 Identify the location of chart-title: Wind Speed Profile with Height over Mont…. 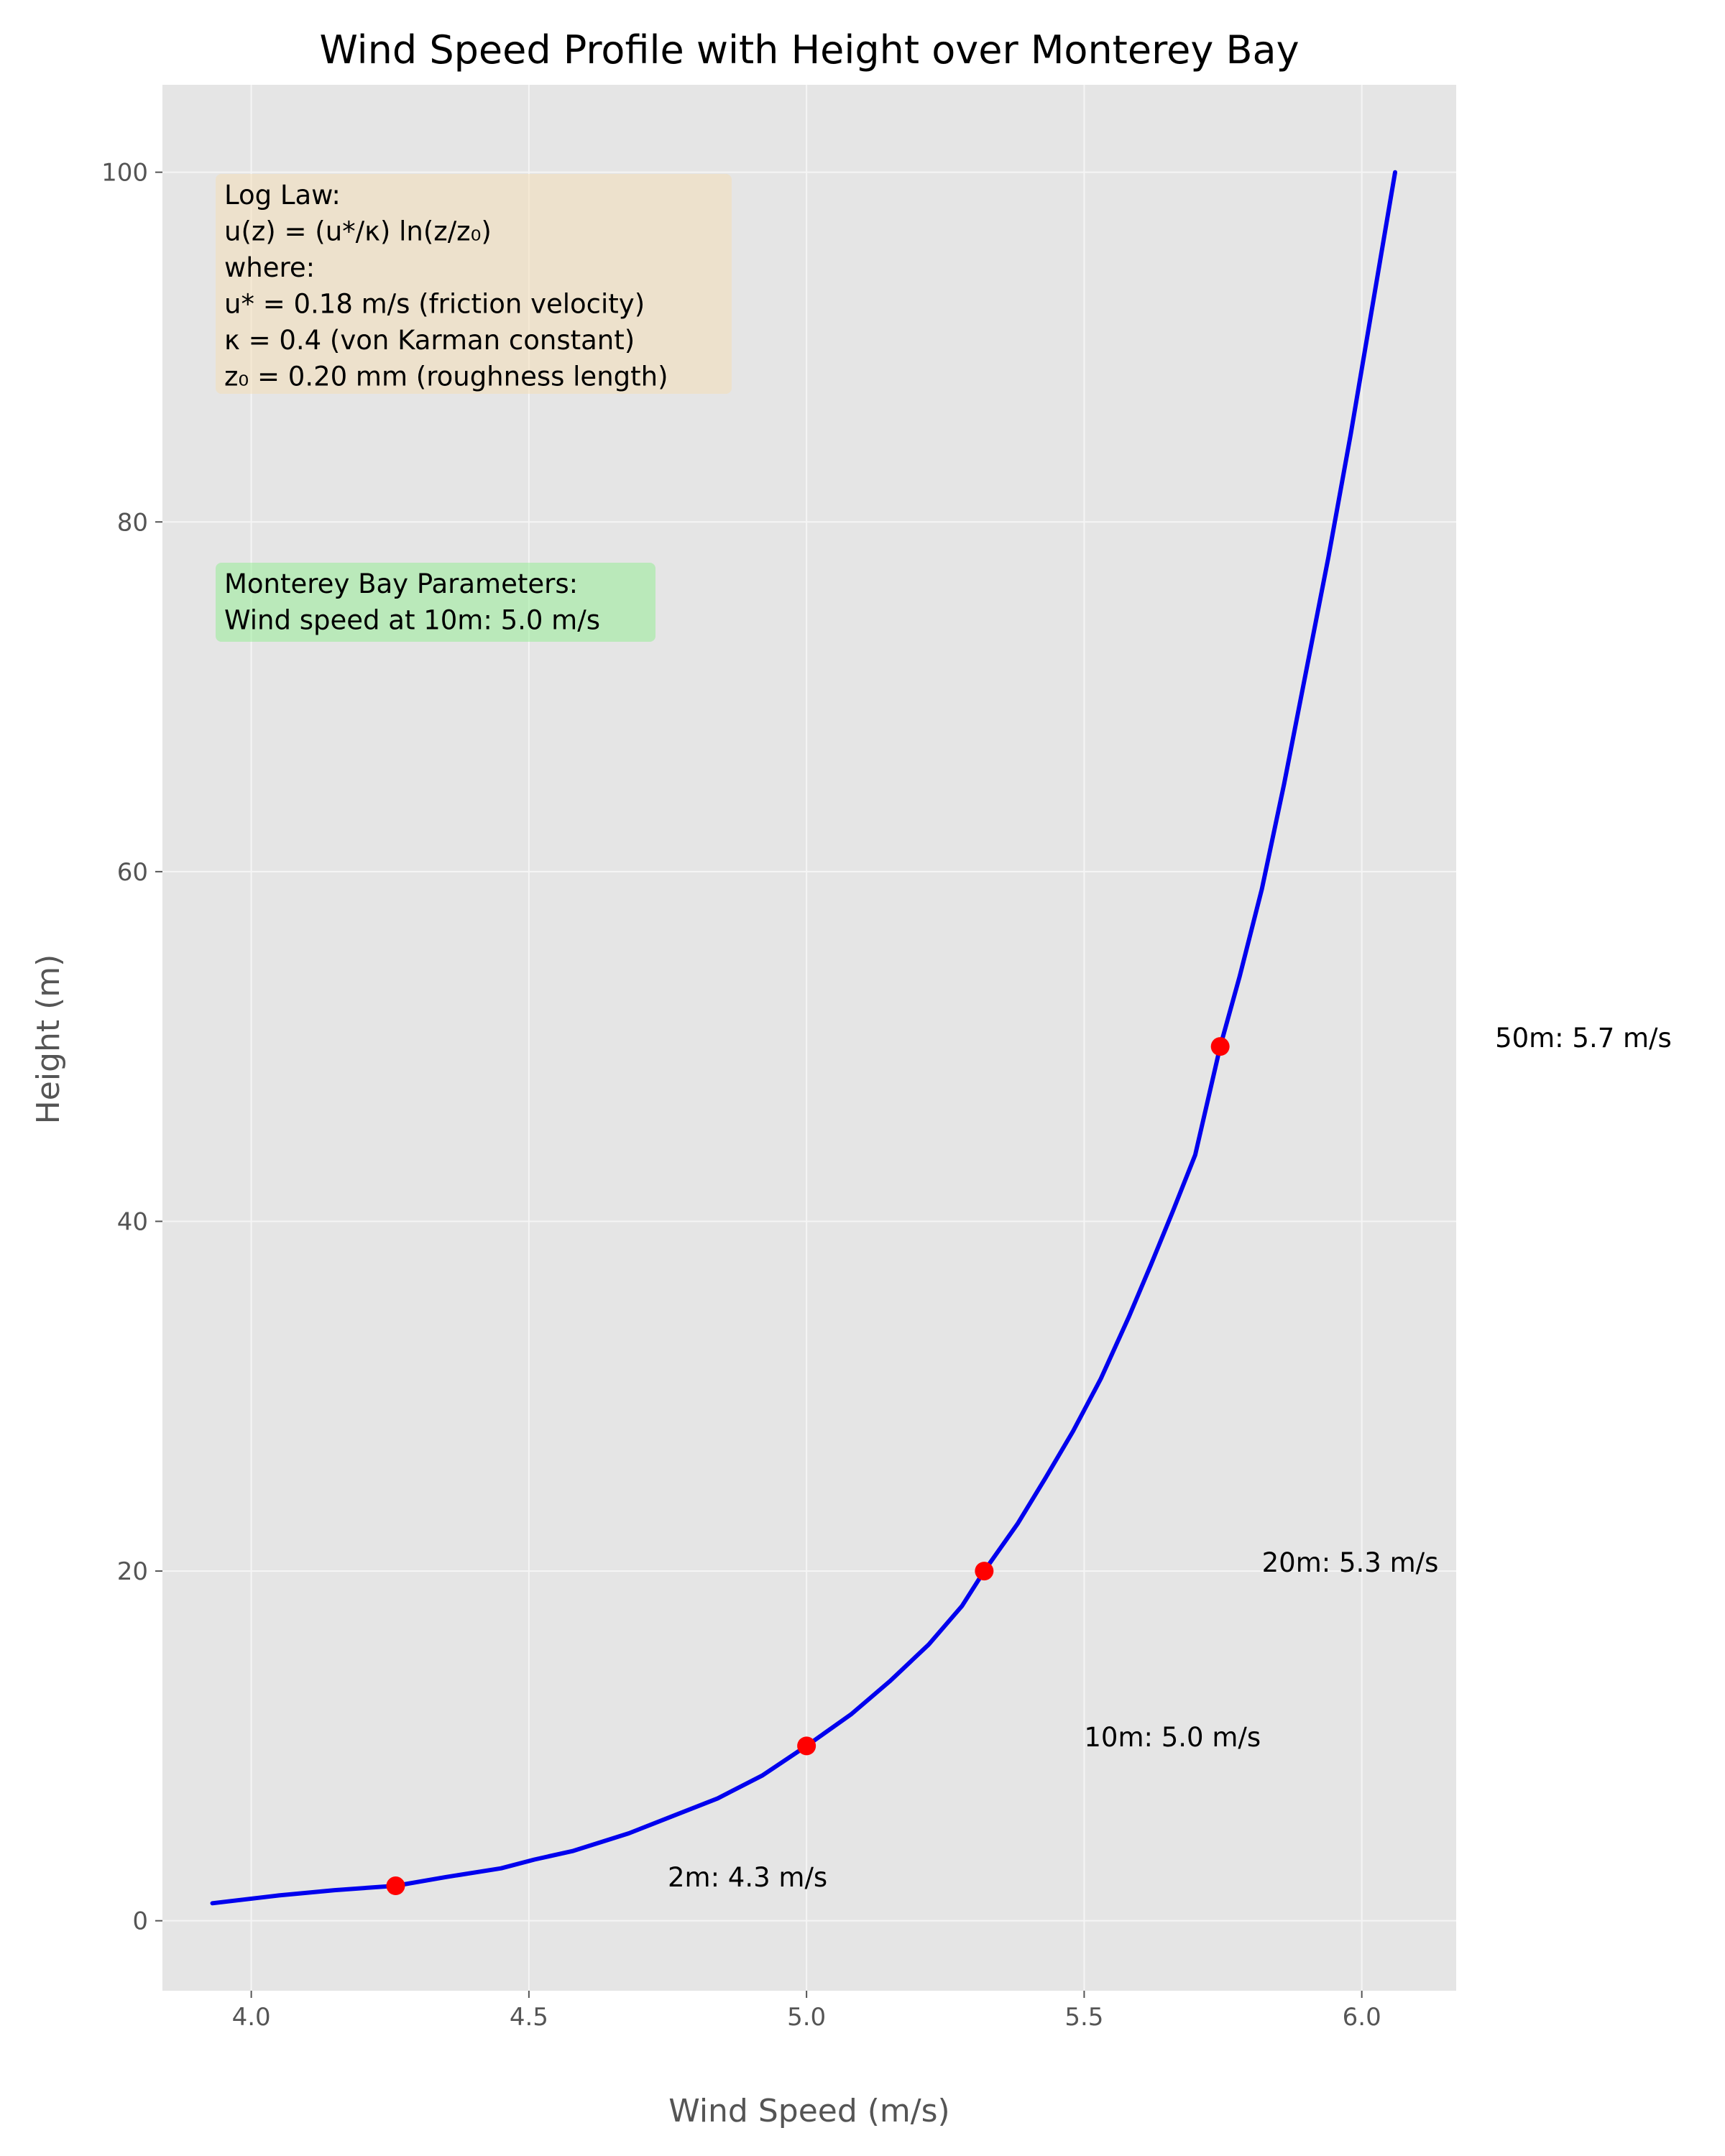
(809, 50).